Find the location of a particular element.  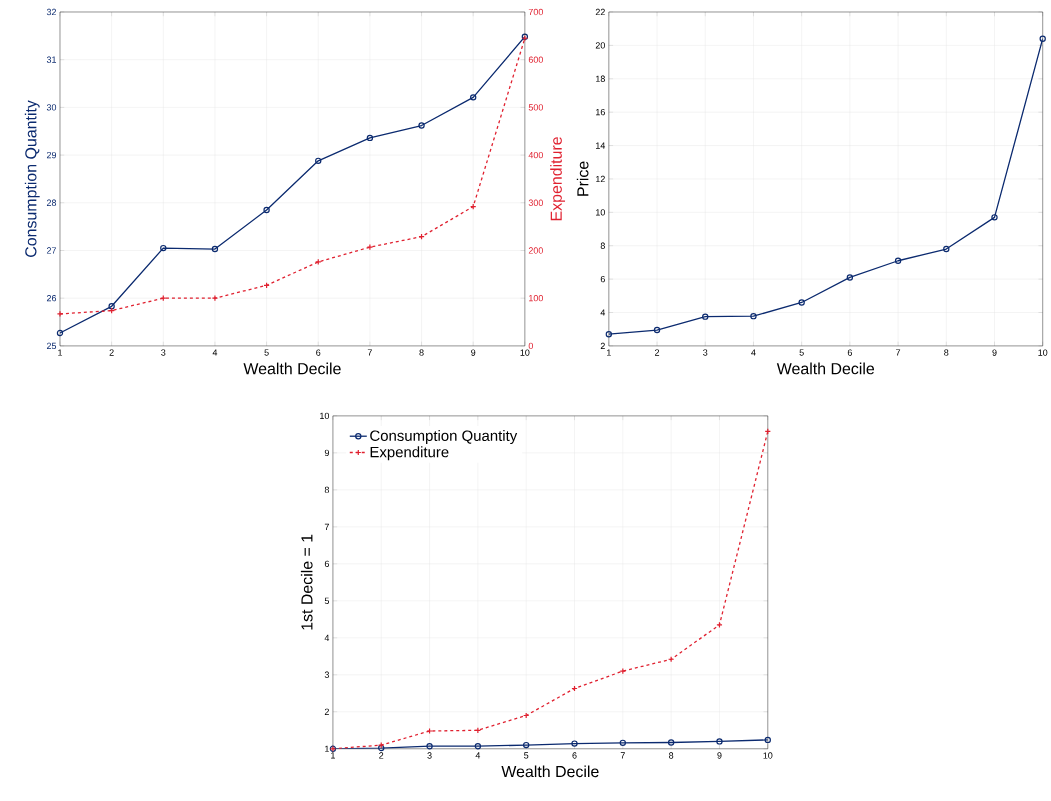

y-tick-label: 30 is located at coordinates (51, 107).